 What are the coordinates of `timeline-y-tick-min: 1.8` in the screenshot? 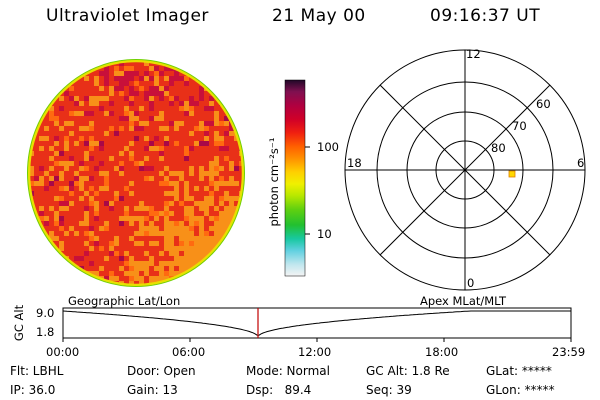 It's located at (45, 332).